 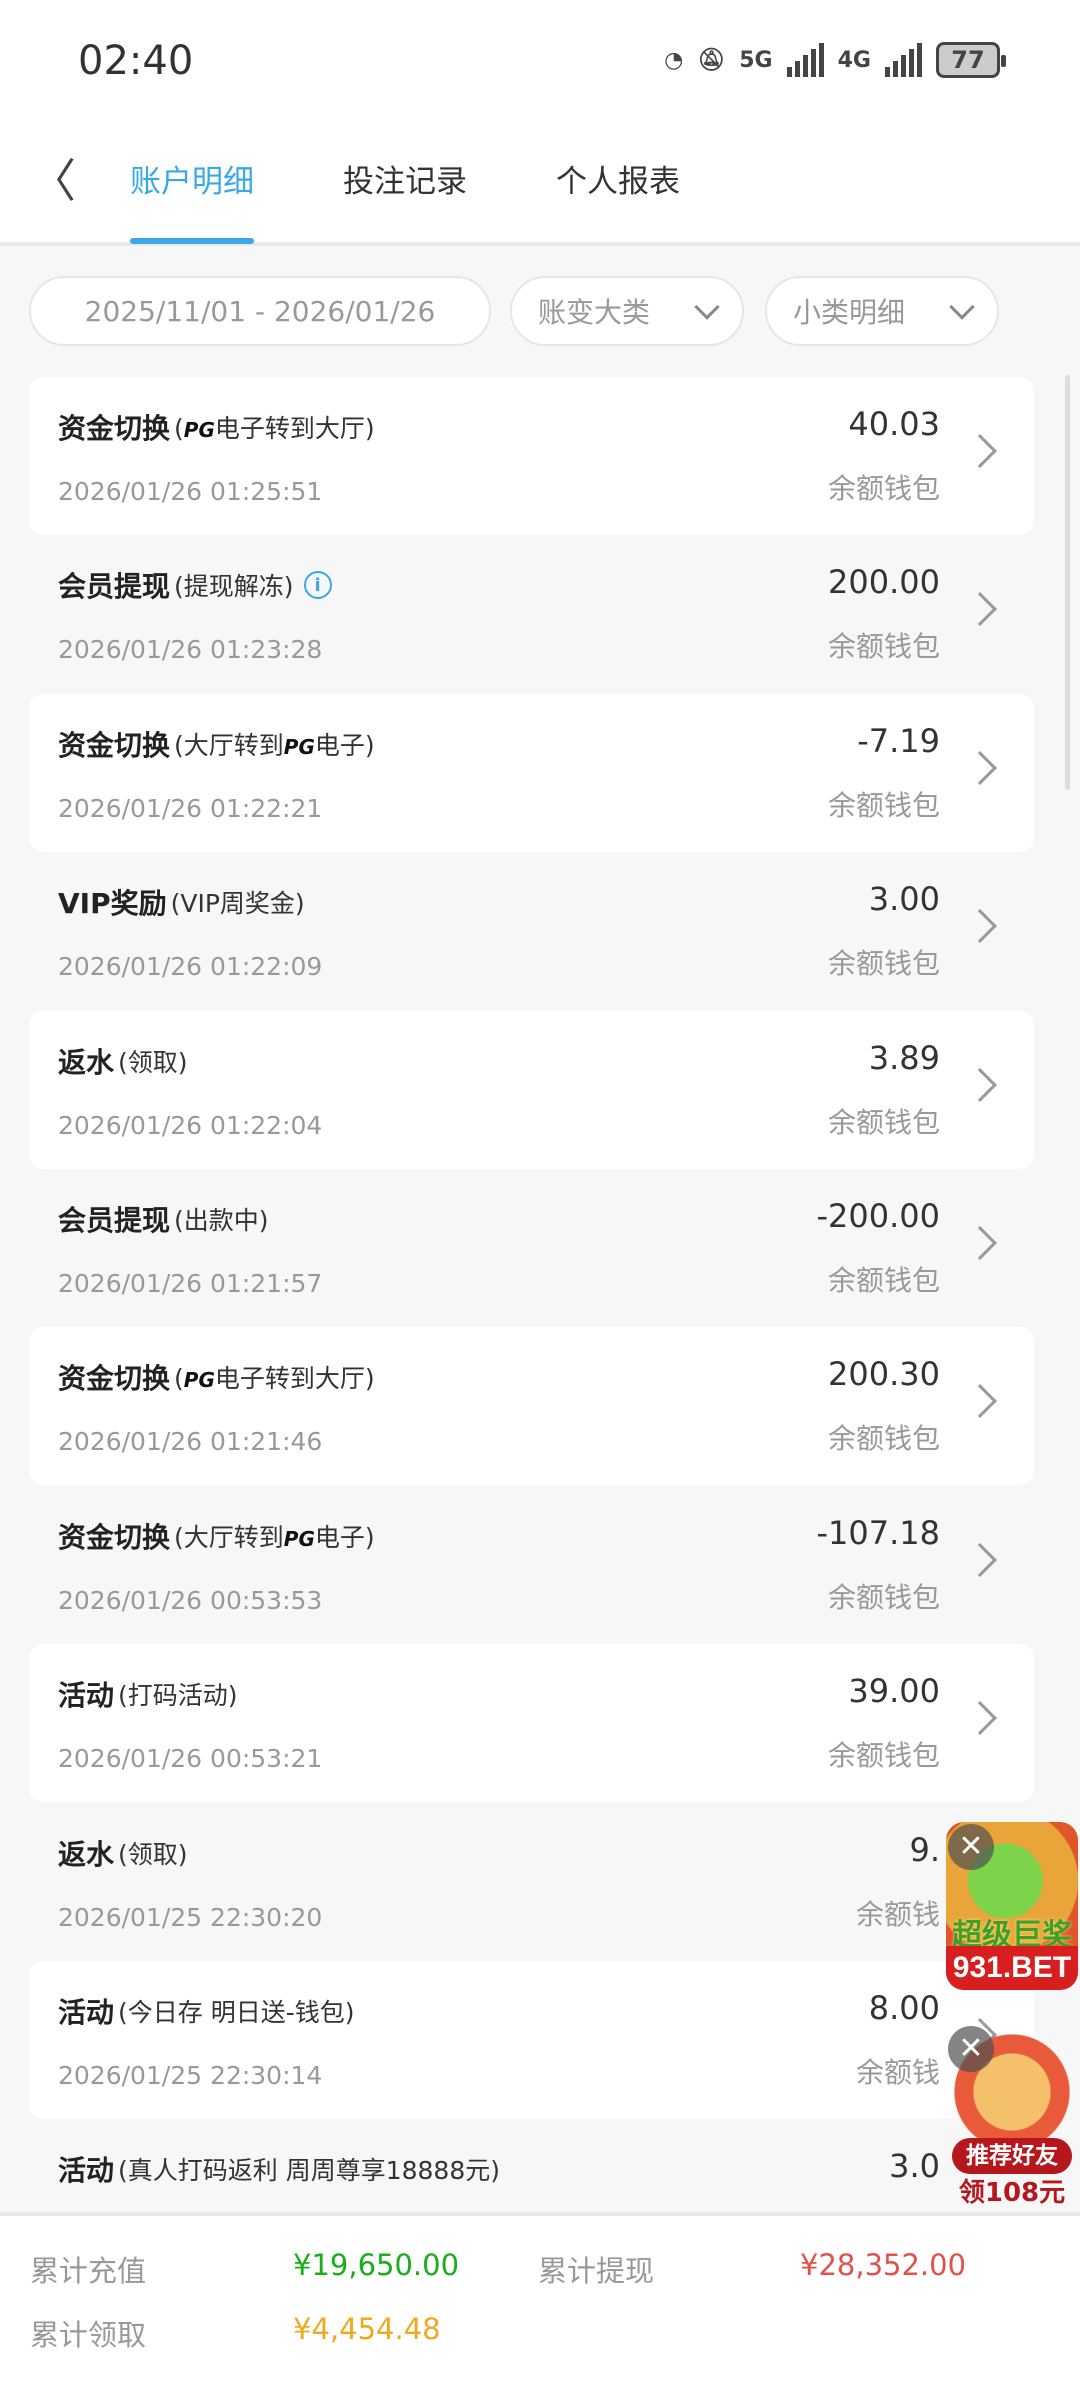 I want to click on info-icon: i, so click(x=317, y=585).